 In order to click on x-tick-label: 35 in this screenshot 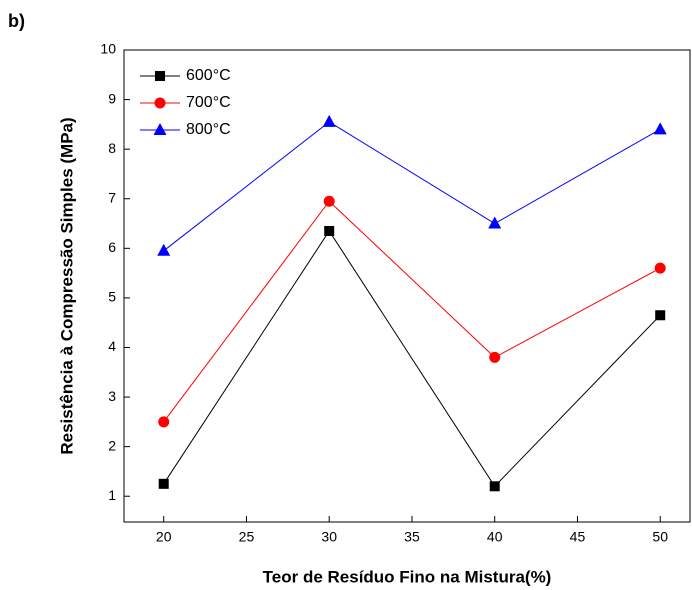, I will do `click(412, 537)`.